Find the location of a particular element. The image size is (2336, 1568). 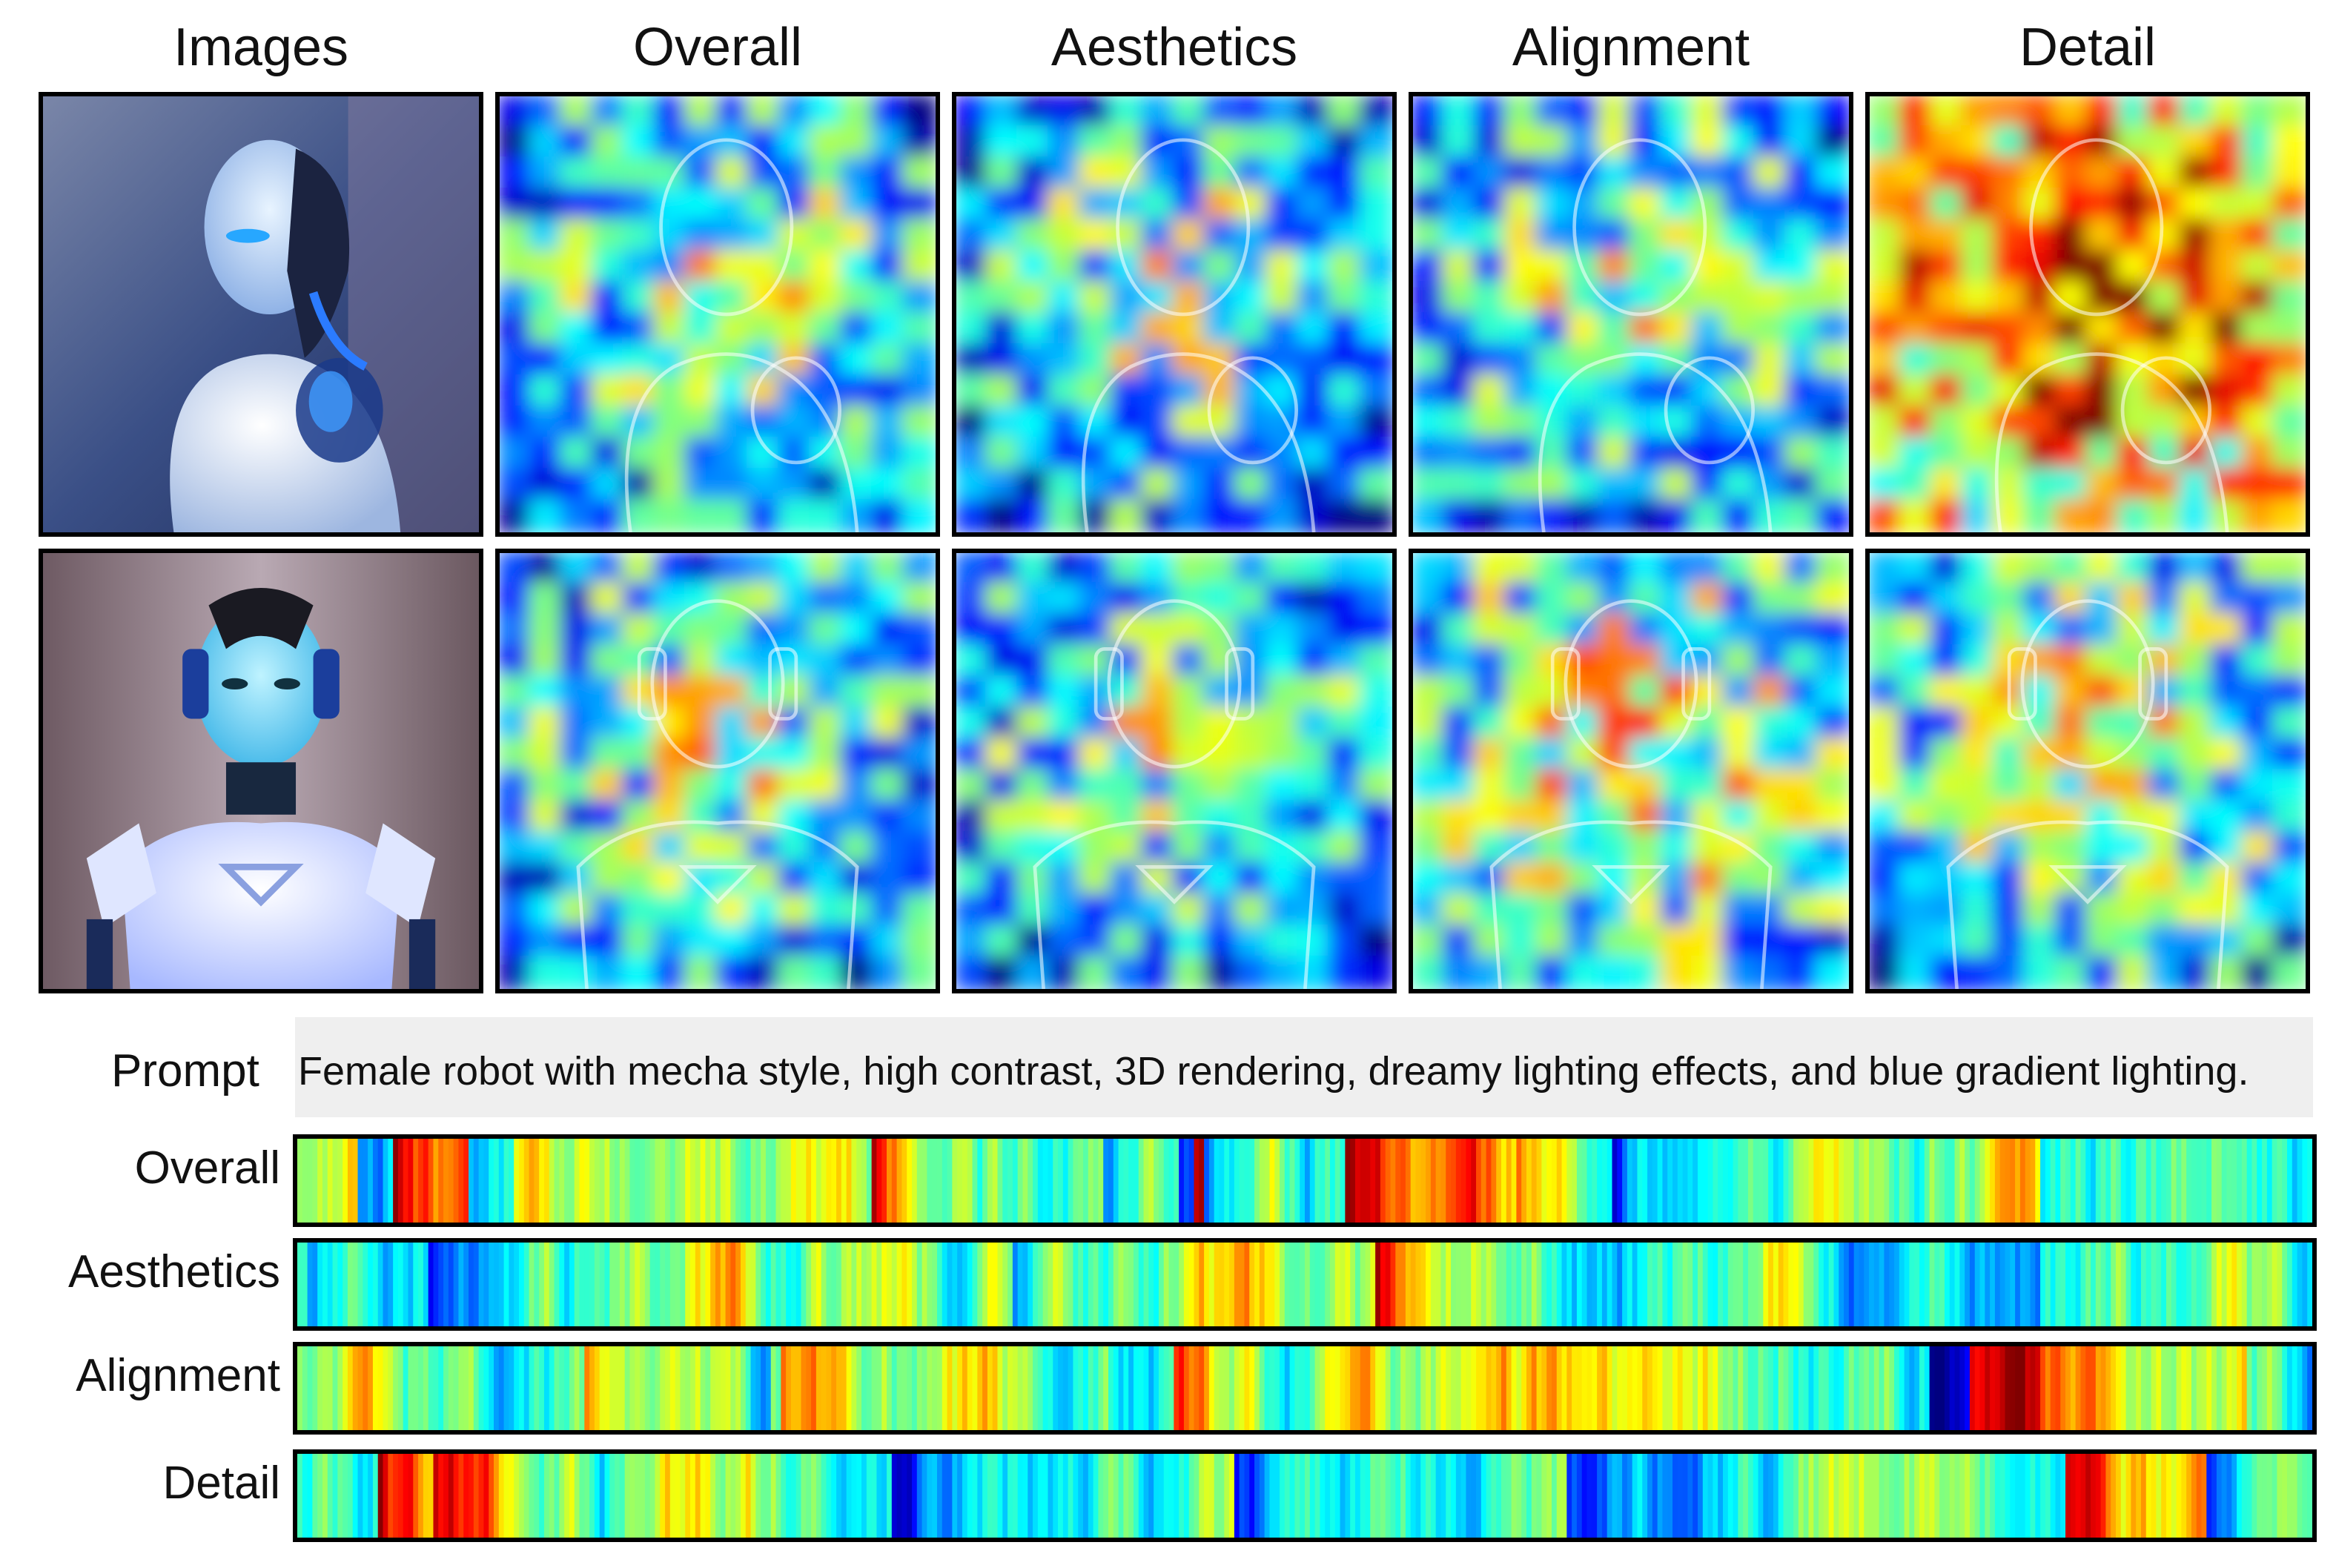

prompt-background is located at coordinates (1304, 1067).